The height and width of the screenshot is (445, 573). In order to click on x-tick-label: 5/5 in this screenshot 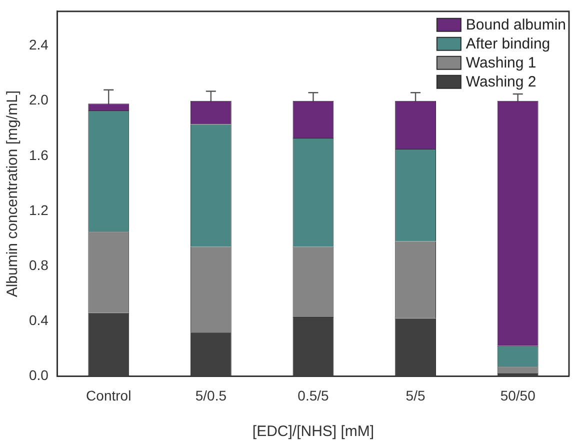, I will do `click(416, 395)`.